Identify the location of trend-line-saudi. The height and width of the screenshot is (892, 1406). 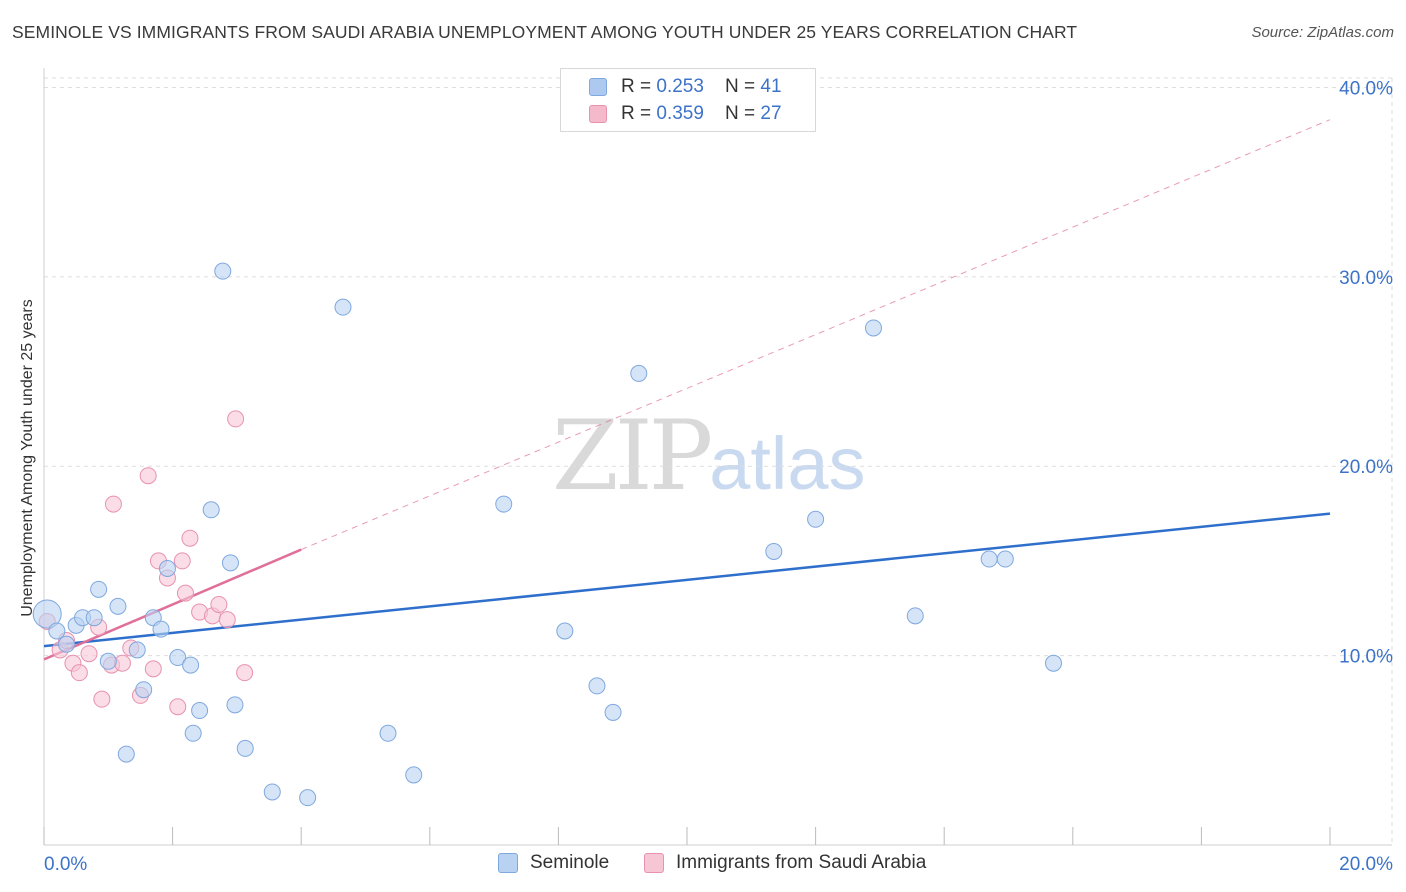
(172, 604).